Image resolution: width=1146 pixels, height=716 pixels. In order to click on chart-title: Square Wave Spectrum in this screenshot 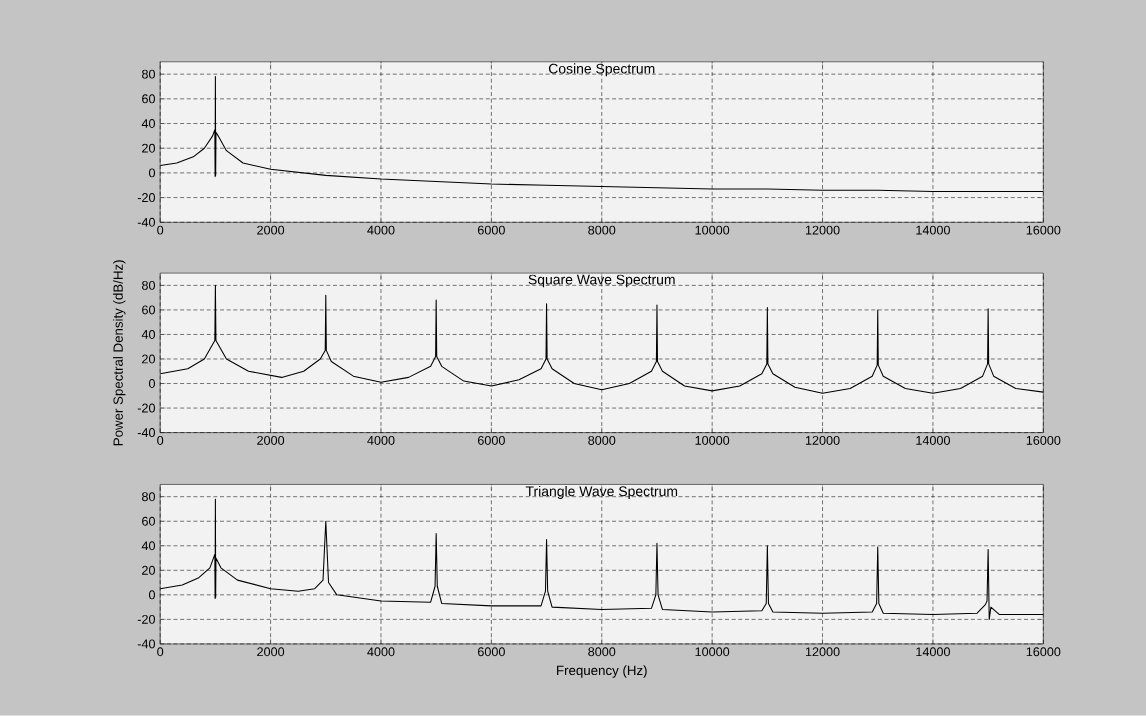, I will do `click(601, 281)`.